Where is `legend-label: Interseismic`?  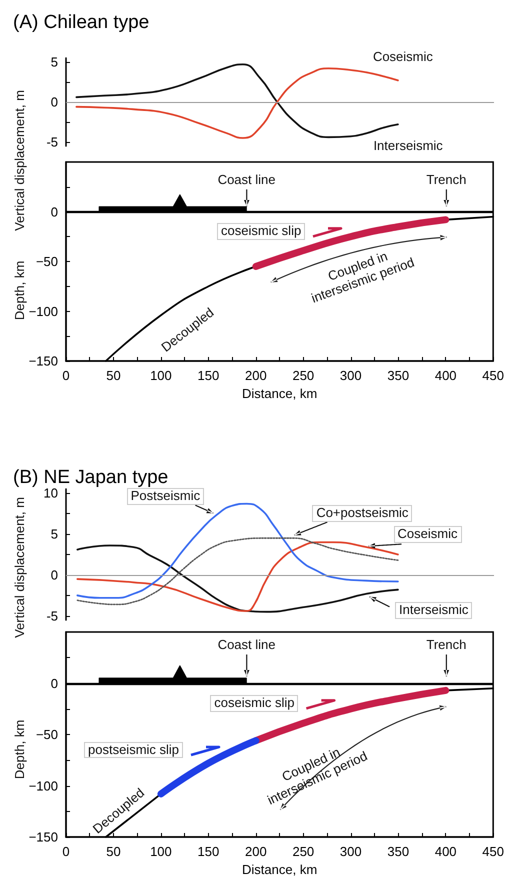 legend-label: Interseismic is located at coordinates (433, 611).